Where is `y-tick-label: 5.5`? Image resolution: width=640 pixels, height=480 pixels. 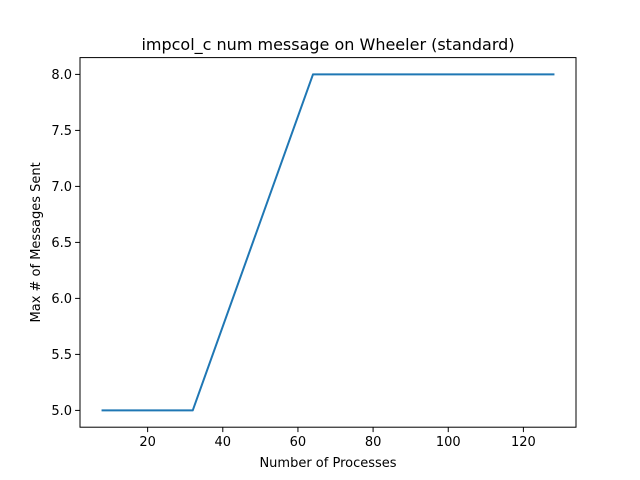 y-tick-label: 5.5 is located at coordinates (61, 355).